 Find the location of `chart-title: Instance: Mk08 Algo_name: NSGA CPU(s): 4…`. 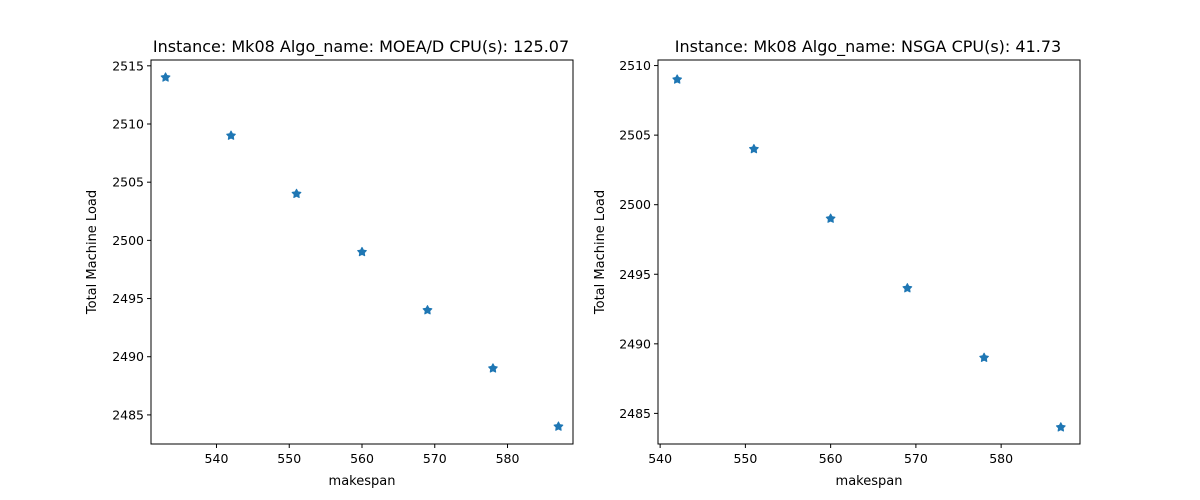

chart-title: Instance: Mk08 Algo_name: NSGA CPU(s): 4… is located at coordinates (868, 47).